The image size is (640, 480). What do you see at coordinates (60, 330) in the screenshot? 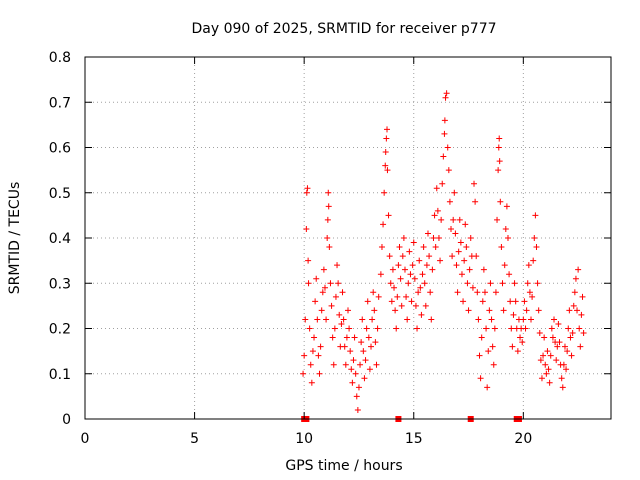
I see `y-tick-label: 0.2` at bounding box center [60, 330].